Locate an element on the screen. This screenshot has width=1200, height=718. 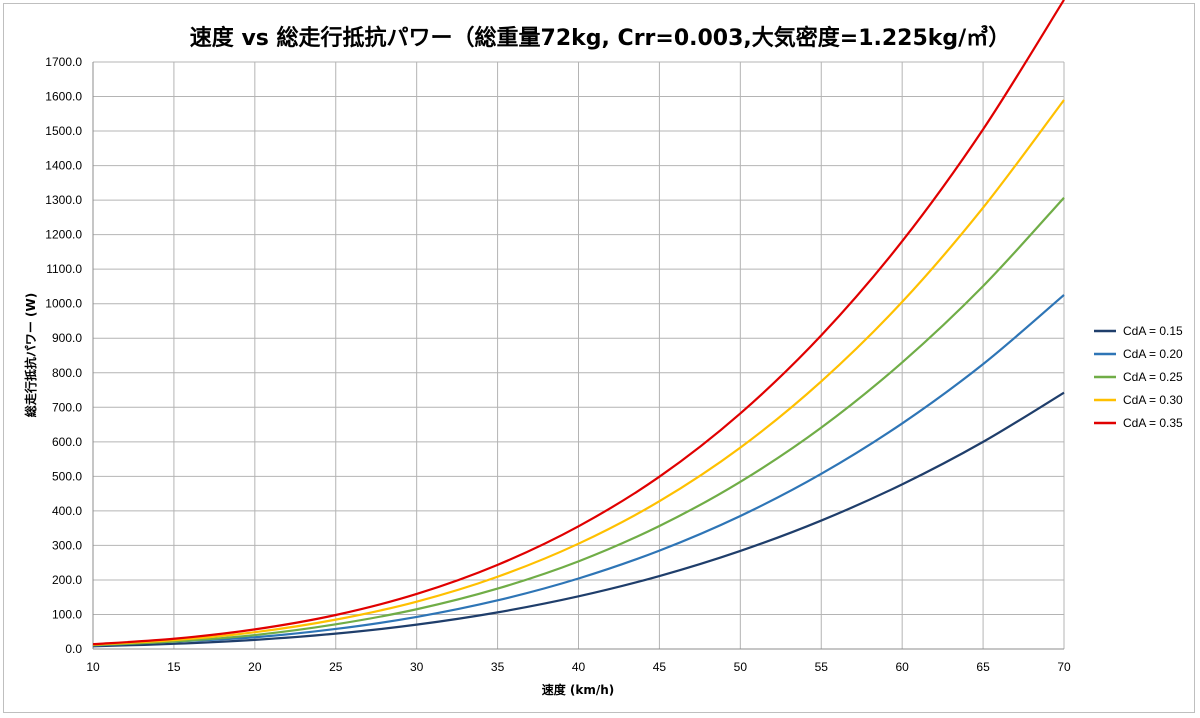
y-tick-label: 100.0 is located at coordinates (67, 614).